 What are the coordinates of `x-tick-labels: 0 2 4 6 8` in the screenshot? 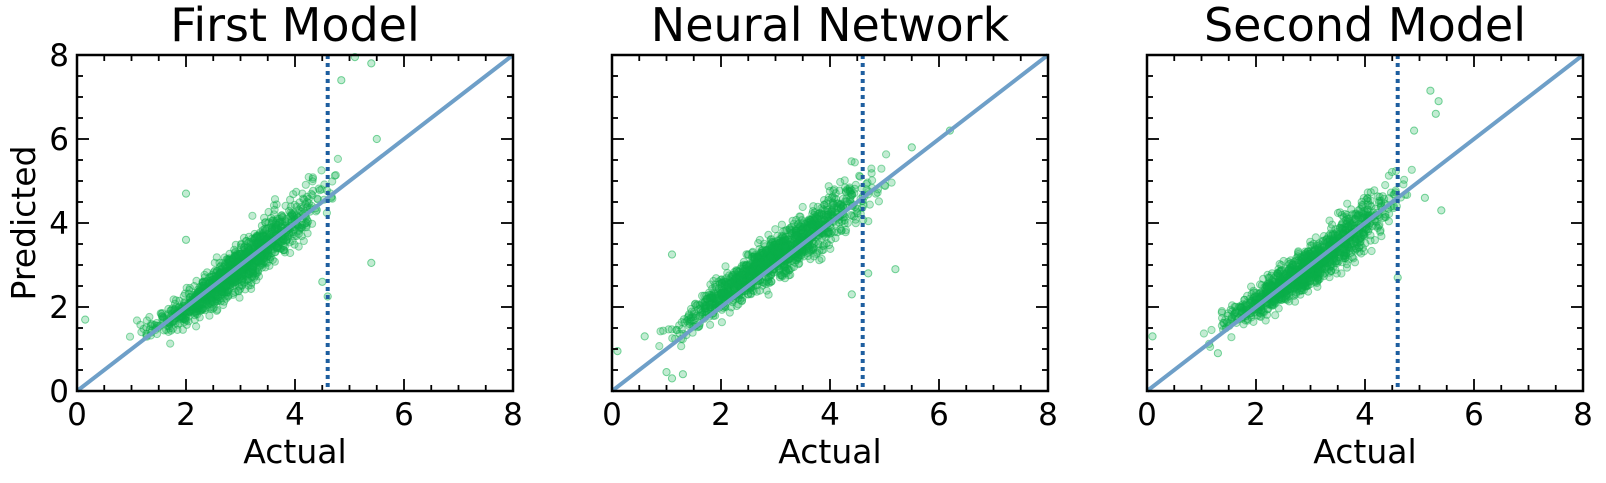 It's located at (295, 415).